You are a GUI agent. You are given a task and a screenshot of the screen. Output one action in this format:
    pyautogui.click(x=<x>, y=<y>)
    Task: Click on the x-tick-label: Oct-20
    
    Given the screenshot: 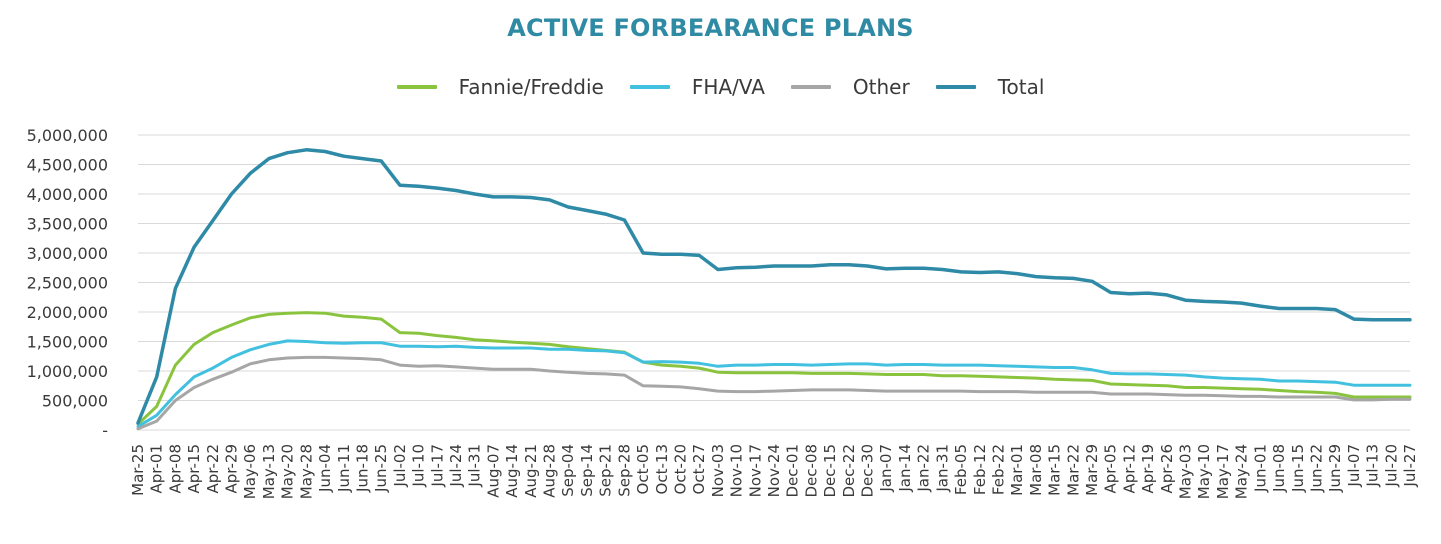 What is the action you would take?
    pyautogui.click(x=680, y=469)
    